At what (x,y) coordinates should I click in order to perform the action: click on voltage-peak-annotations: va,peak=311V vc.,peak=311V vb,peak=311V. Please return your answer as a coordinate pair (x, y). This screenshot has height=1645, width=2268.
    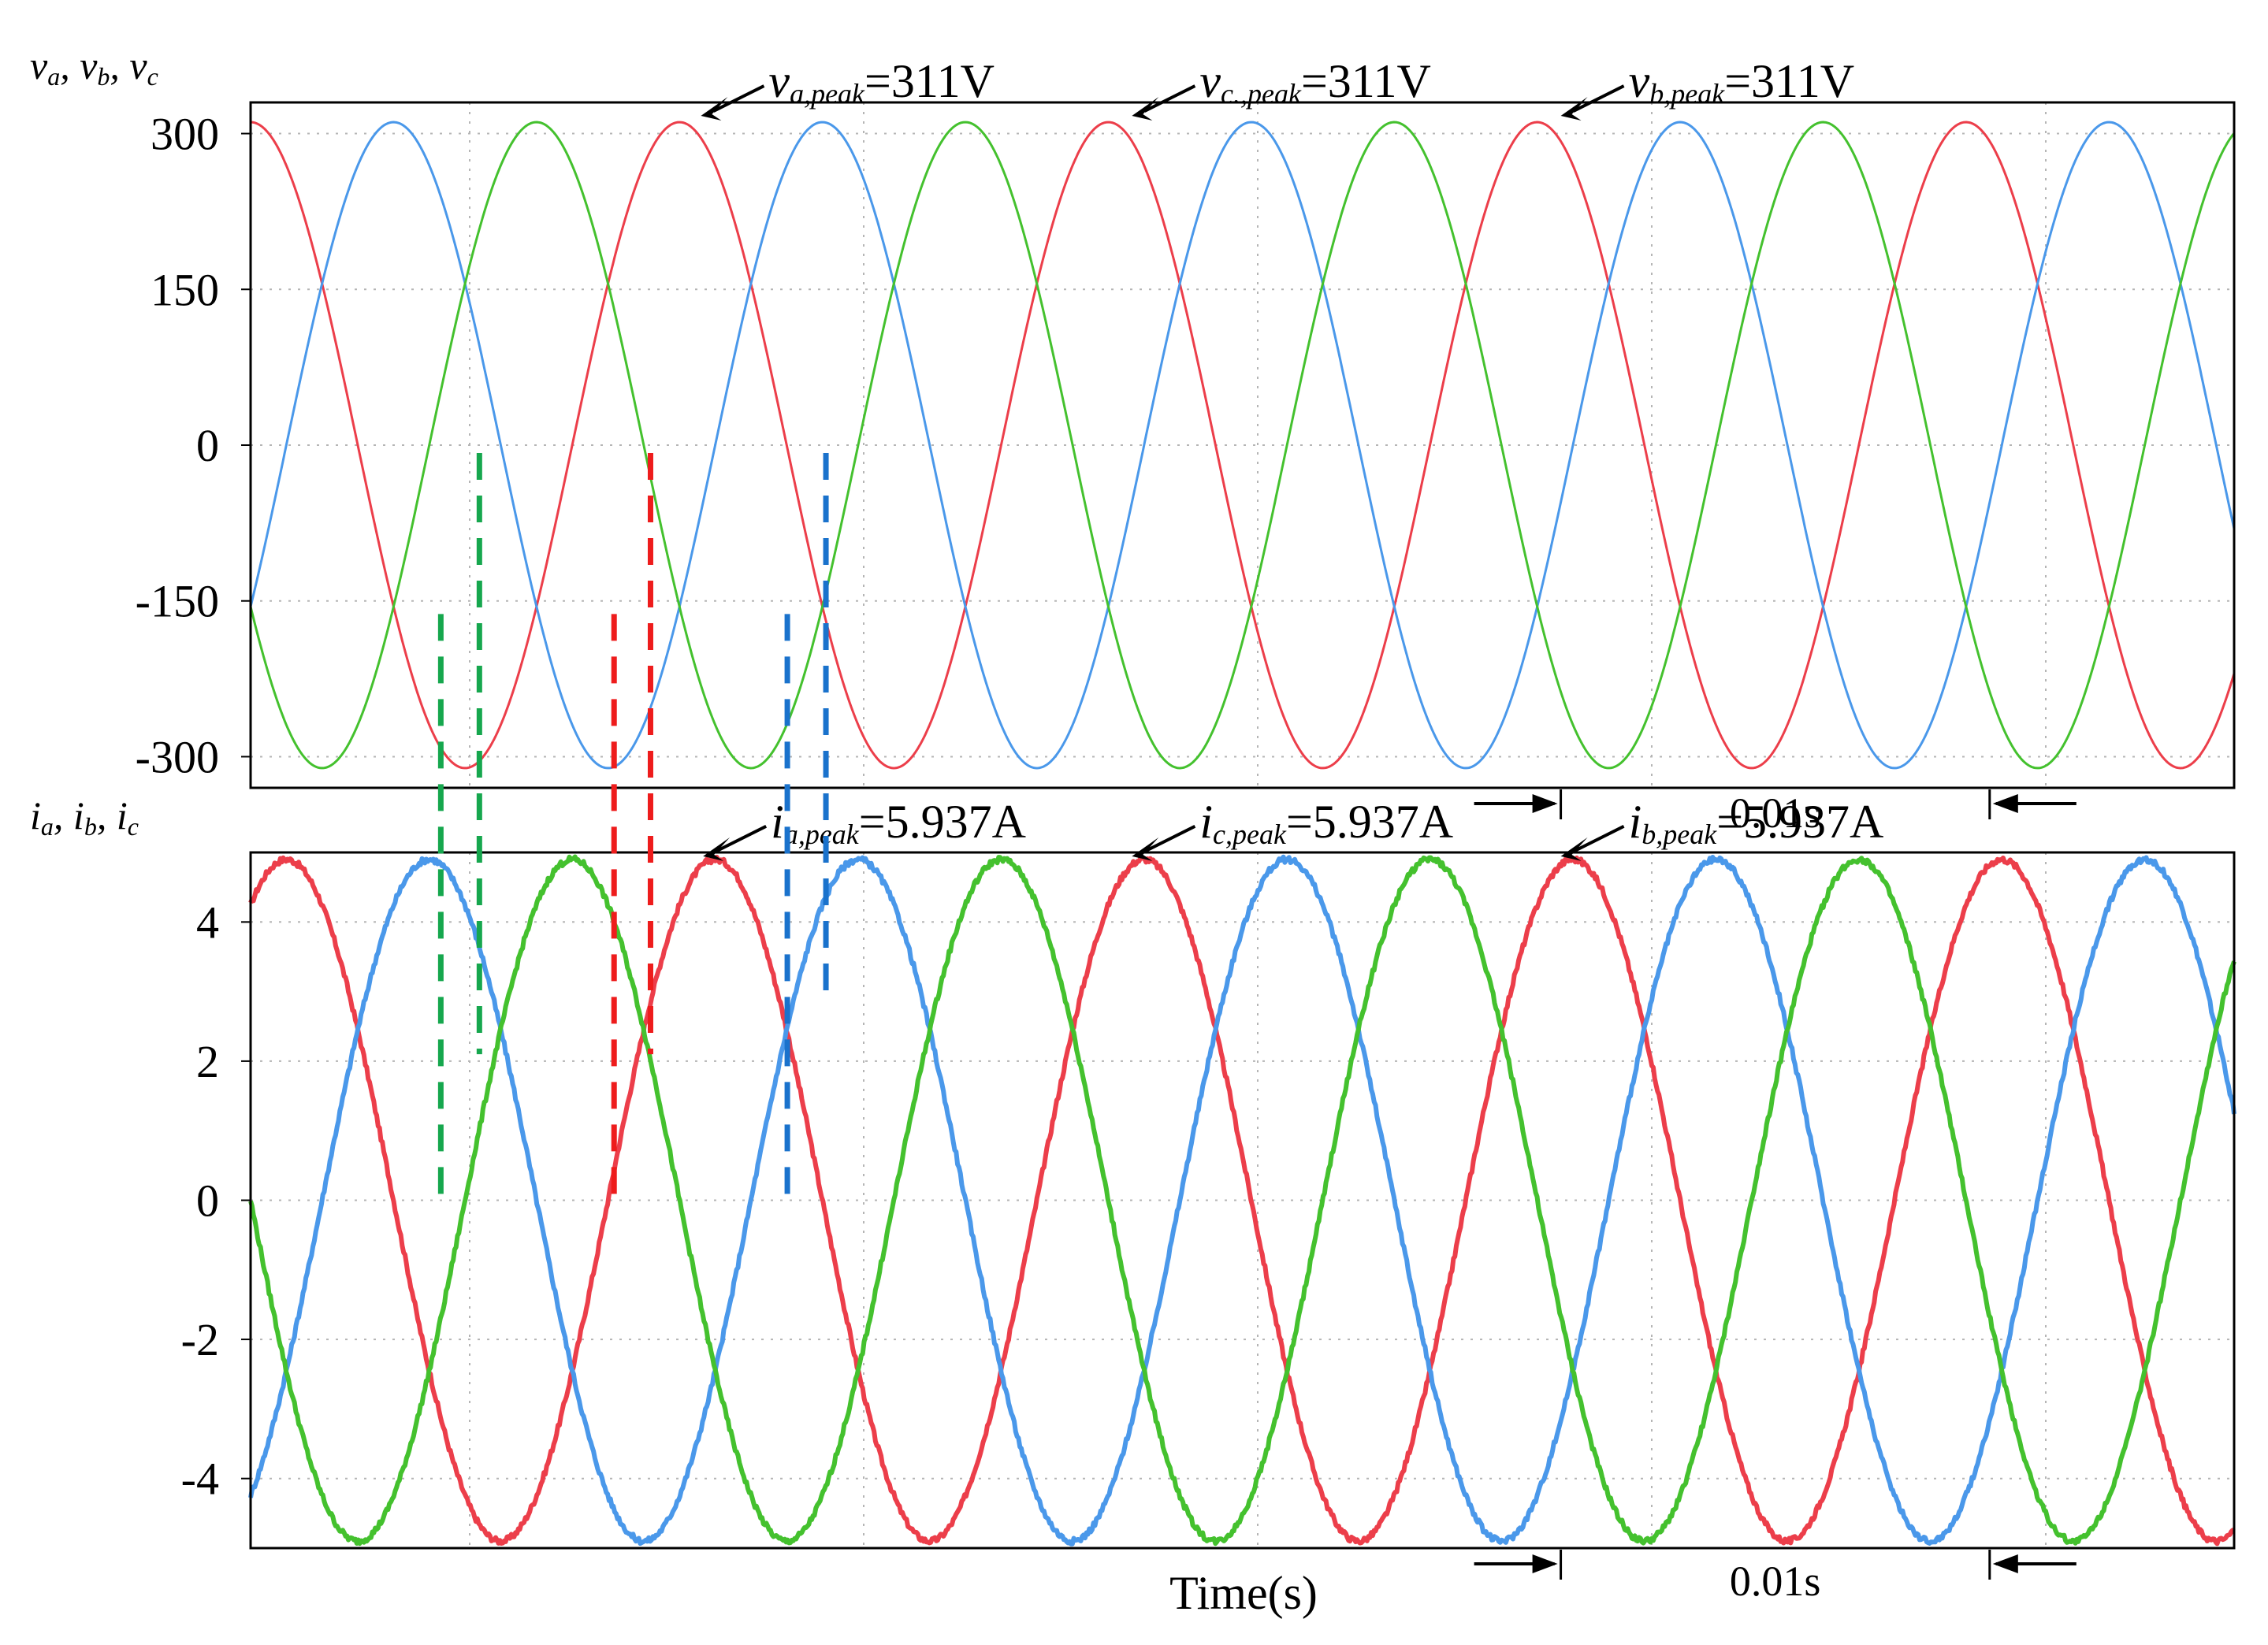
    Looking at the image, I should click on (1278, 88).